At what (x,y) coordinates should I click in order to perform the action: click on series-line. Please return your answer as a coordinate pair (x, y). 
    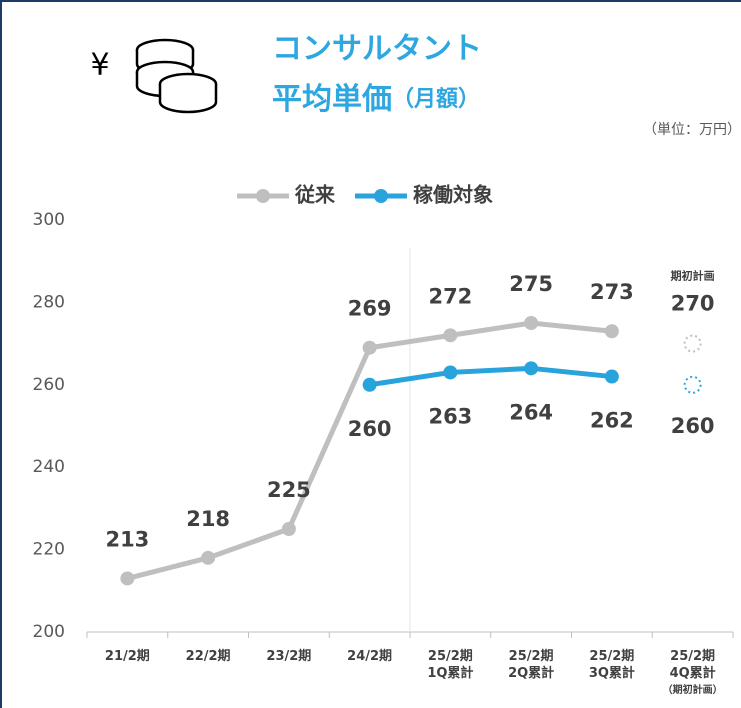
    Looking at the image, I should click on (491, 376).